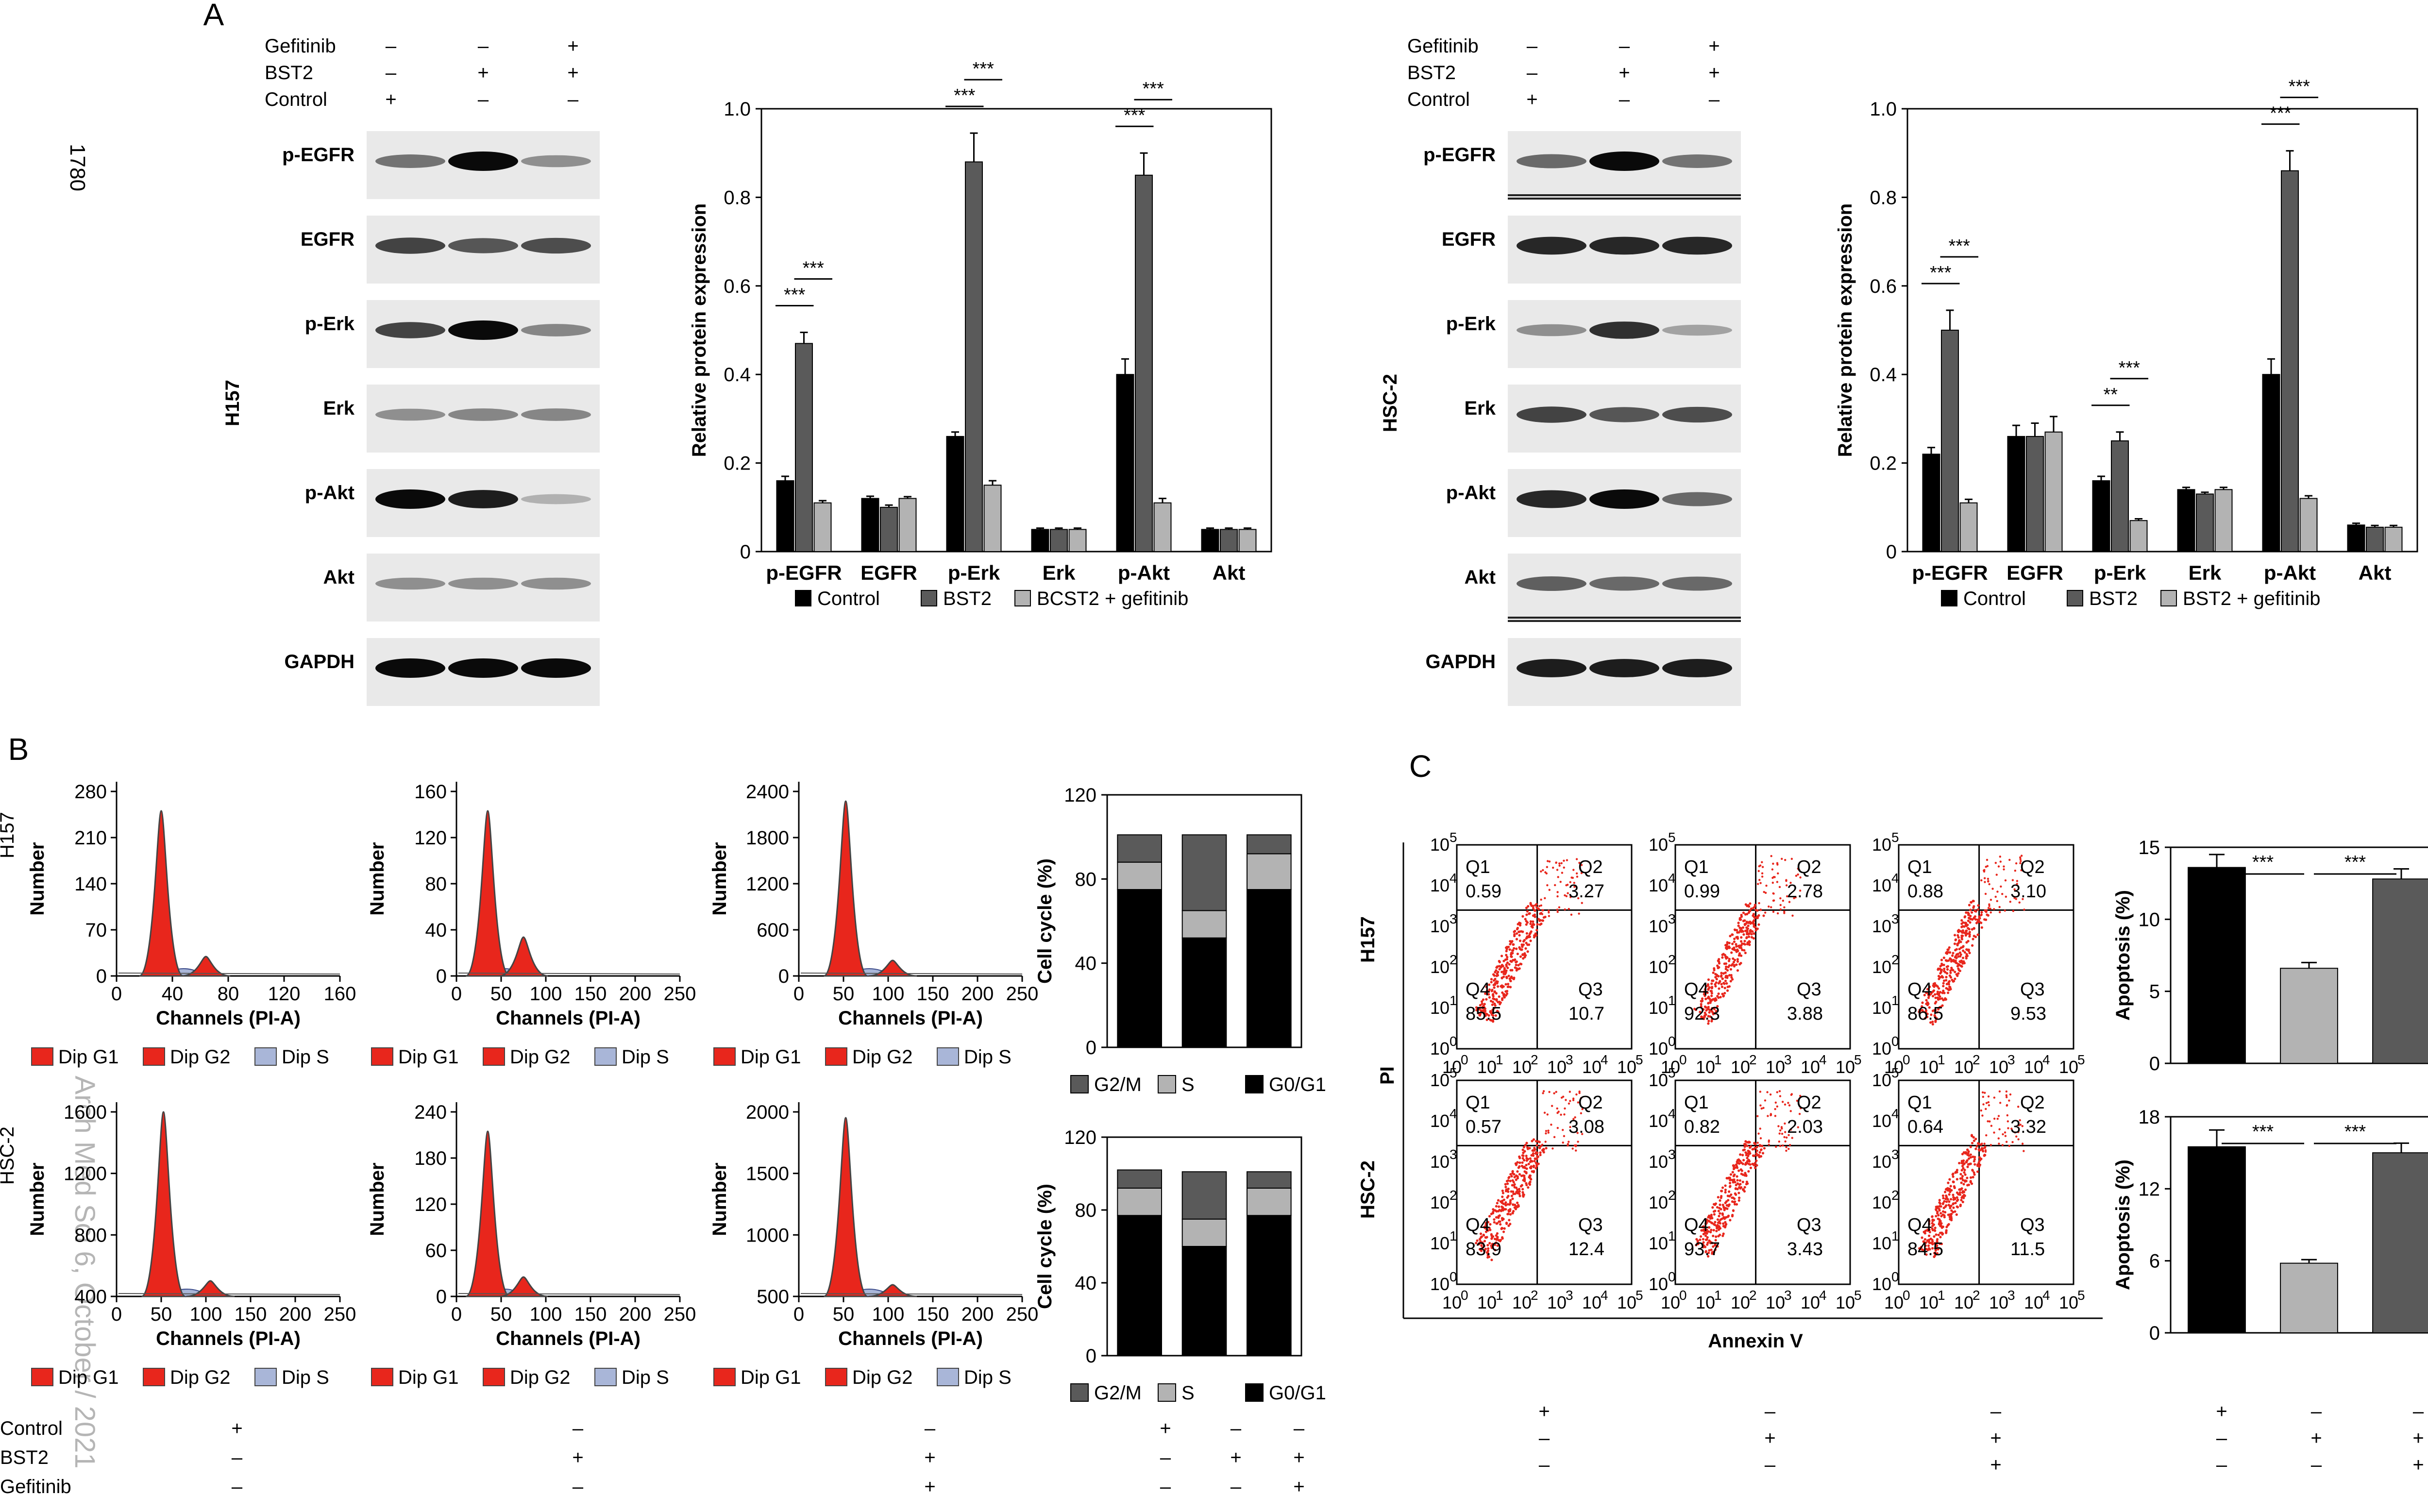 The image size is (2428, 1512). What do you see at coordinates (745, 552) in the screenshot?
I see `y-tick-label: 0` at bounding box center [745, 552].